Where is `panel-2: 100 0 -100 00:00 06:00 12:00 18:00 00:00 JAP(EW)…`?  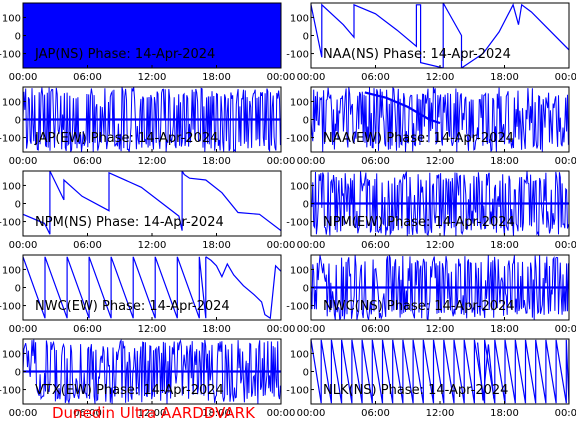 panel-2: 100 0 -100 00:00 06:00 12:00 18:00 00:00 JAP(EW)… is located at coordinates (148, 126).